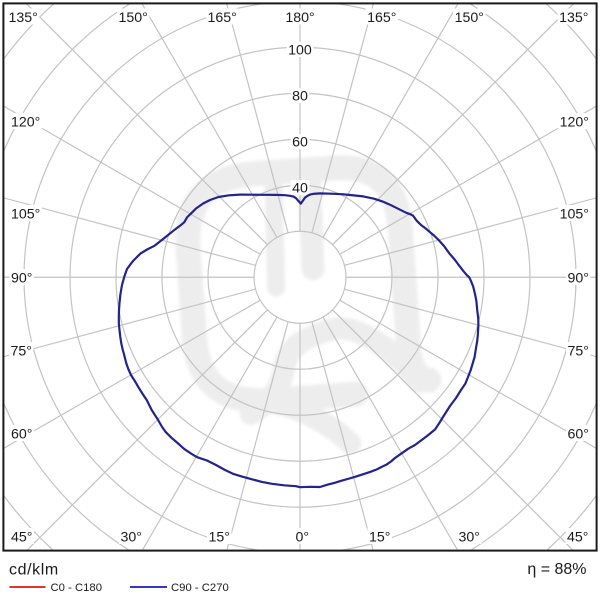 The width and height of the screenshot is (600, 600). Describe the element at coordinates (200, 588) in the screenshot. I see `svg-text: C90 - C270` at that location.